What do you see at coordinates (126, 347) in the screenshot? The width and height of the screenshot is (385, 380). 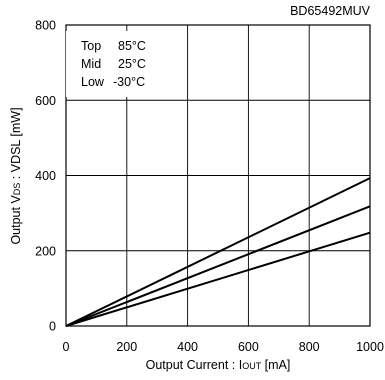 I see `x-tick-label: 200` at bounding box center [126, 347].